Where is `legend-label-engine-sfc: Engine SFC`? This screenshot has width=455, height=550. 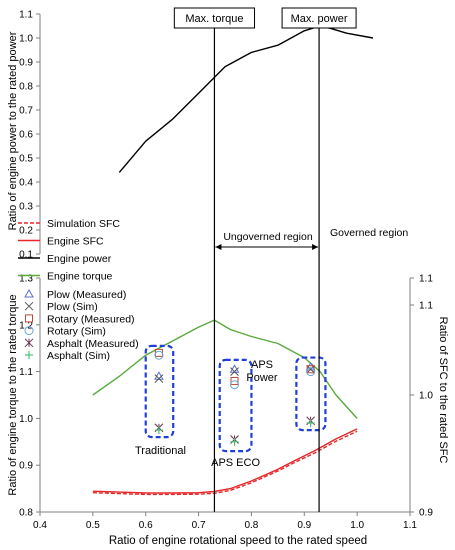 legend-label-engine-sfc: Engine SFC is located at coordinates (75, 242).